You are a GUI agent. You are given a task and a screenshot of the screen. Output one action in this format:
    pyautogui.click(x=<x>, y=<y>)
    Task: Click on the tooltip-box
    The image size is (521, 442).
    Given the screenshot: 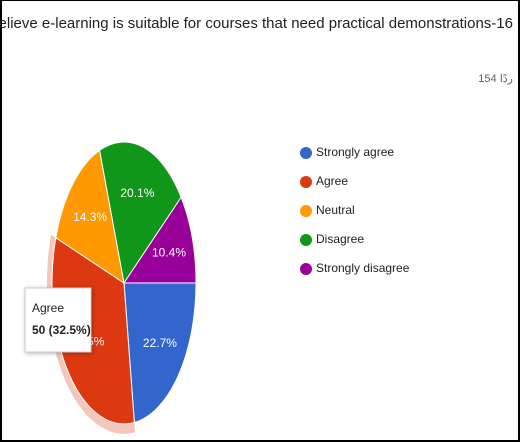 What is the action you would take?
    pyautogui.click(x=58, y=320)
    